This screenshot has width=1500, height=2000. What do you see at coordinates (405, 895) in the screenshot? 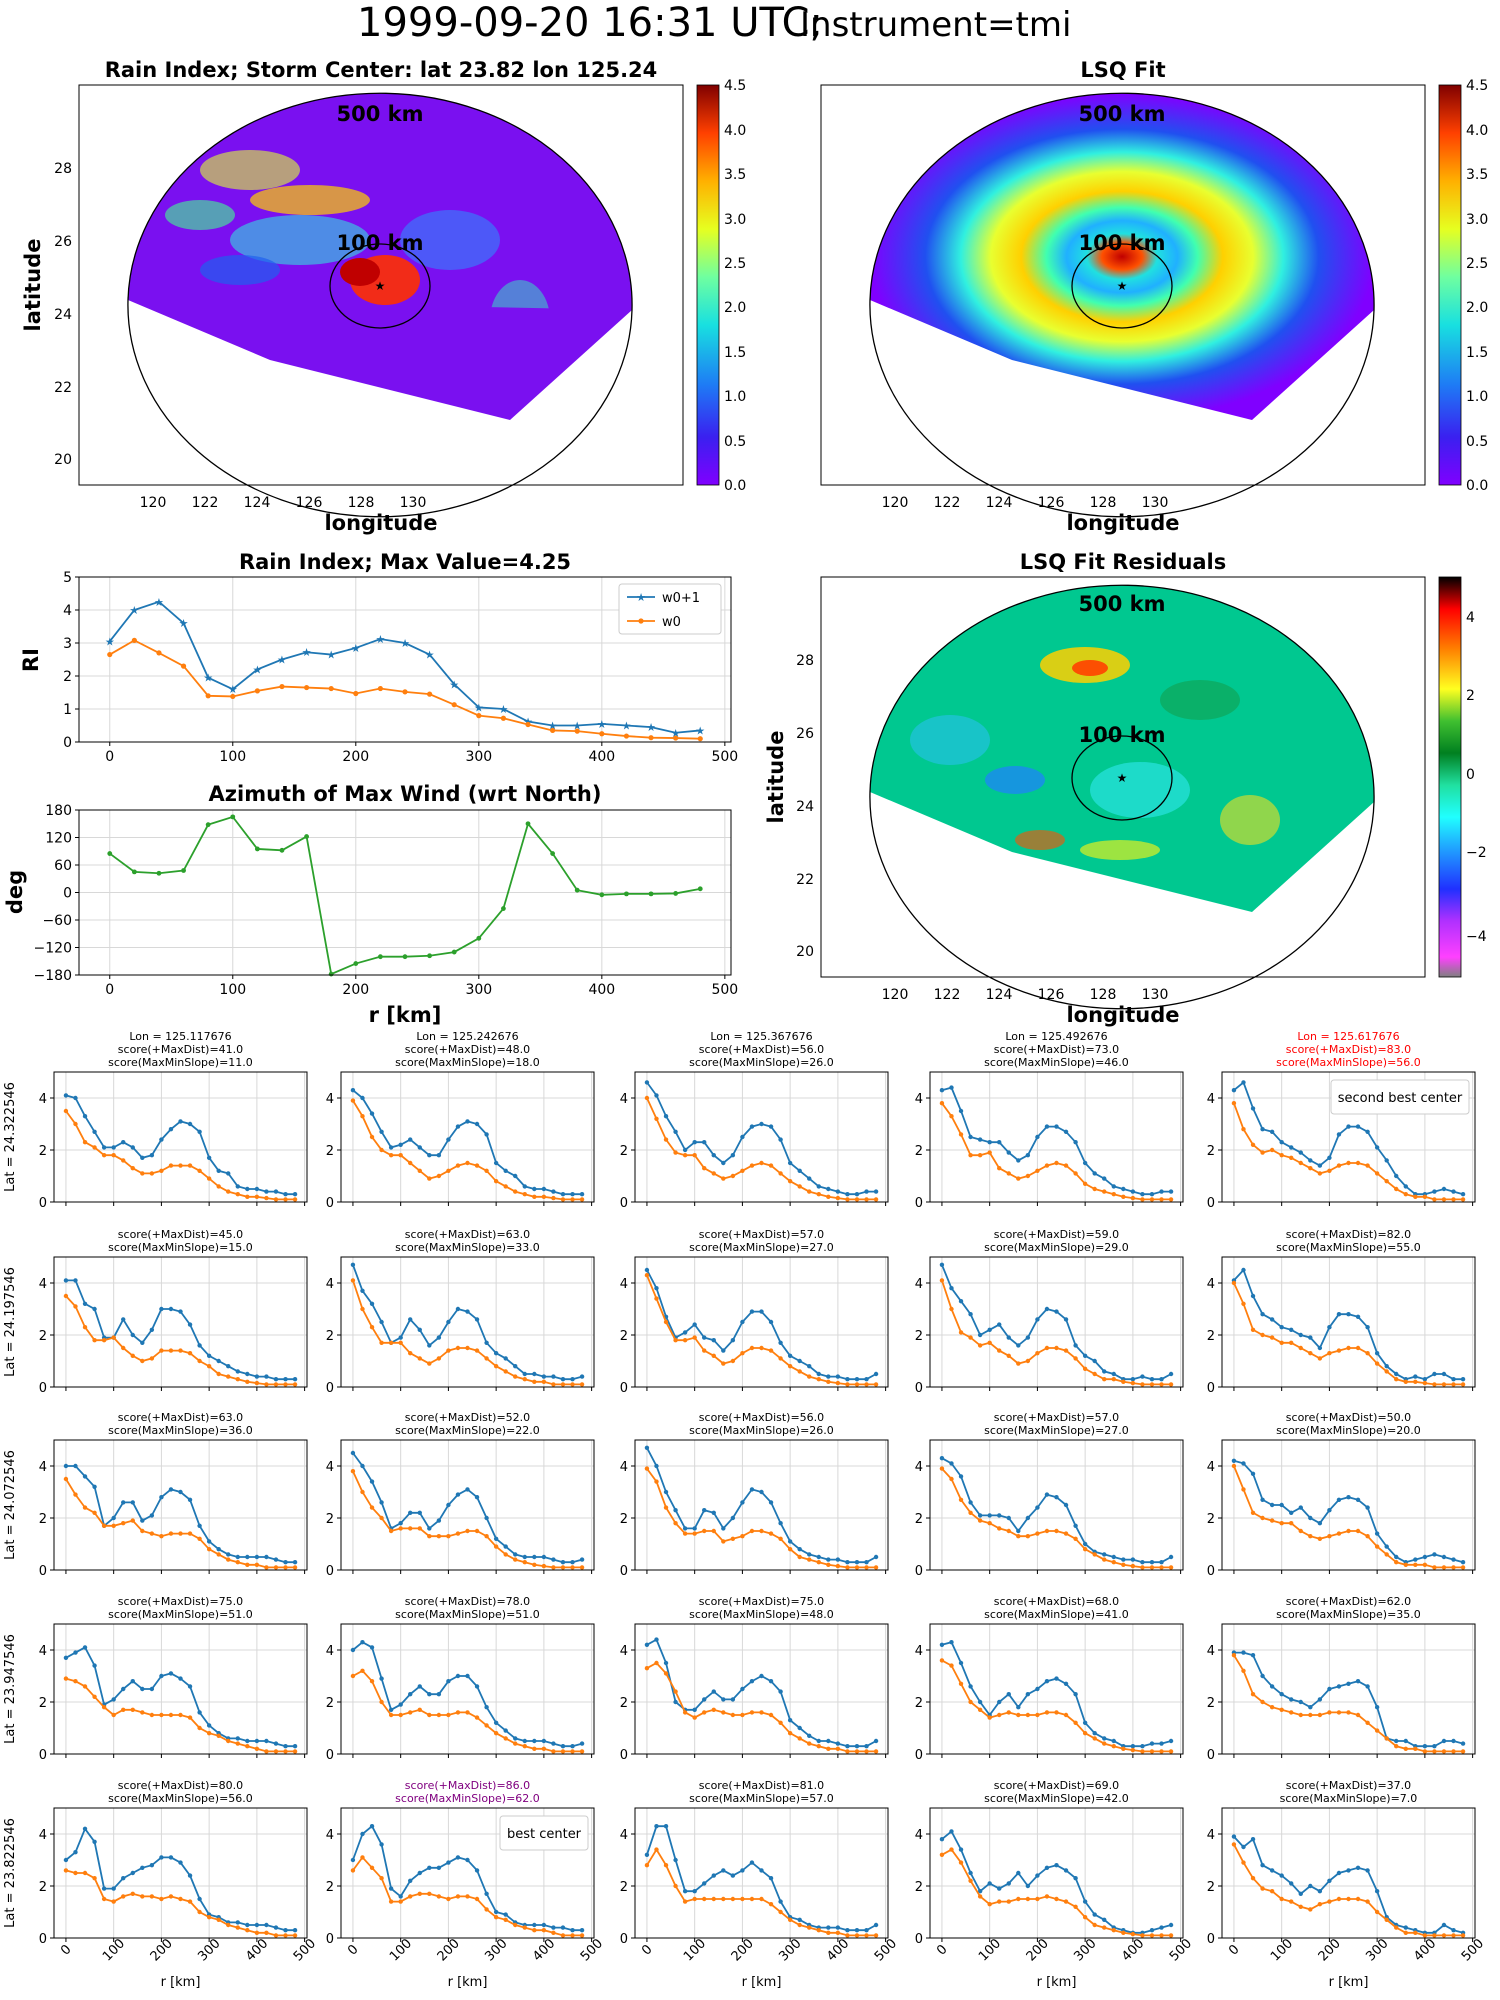
I see `azimuth-series` at bounding box center [405, 895].